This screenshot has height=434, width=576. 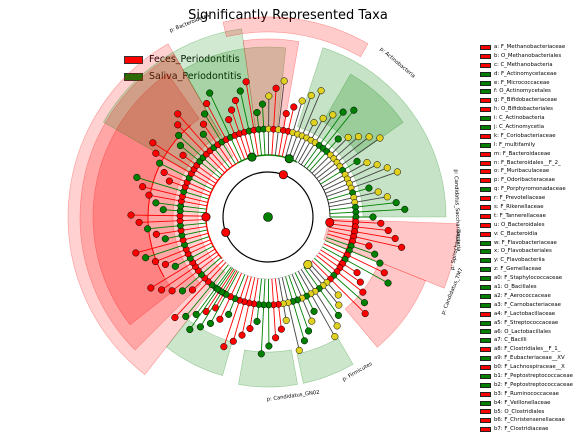 I want to click on taxon-legend-label: b: O_Methanobacteriales, so click(x=527, y=56).